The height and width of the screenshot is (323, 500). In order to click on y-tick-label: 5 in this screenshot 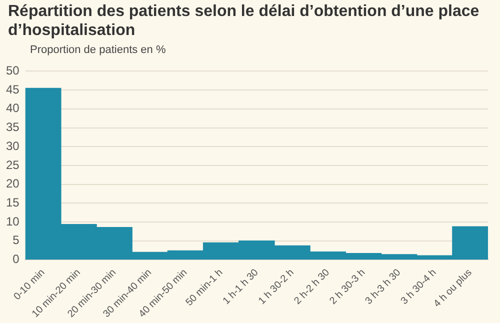, I will do `click(16, 240)`.